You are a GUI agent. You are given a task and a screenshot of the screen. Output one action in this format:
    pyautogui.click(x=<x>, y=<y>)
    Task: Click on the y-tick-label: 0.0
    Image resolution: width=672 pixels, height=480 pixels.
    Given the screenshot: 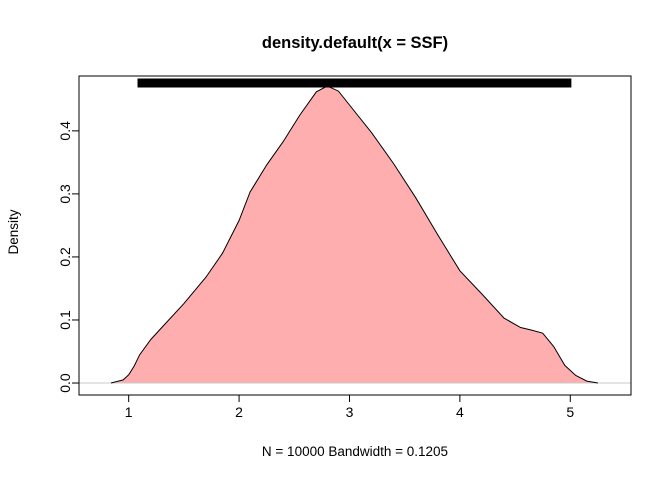 What is the action you would take?
    pyautogui.click(x=65, y=383)
    